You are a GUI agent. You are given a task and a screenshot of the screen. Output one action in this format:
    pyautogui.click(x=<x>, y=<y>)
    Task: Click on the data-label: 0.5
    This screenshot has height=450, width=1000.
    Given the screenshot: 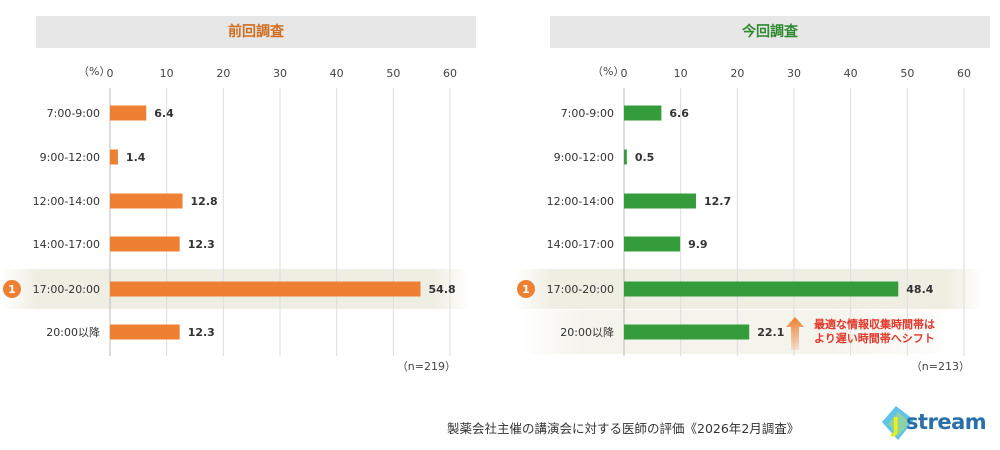 What is the action you would take?
    pyautogui.click(x=645, y=157)
    